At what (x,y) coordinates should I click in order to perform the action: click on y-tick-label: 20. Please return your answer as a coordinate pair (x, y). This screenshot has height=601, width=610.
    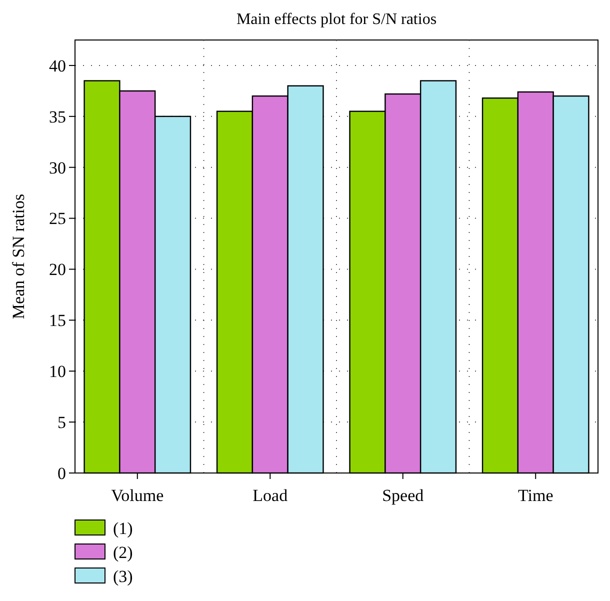
    Looking at the image, I should click on (57, 270).